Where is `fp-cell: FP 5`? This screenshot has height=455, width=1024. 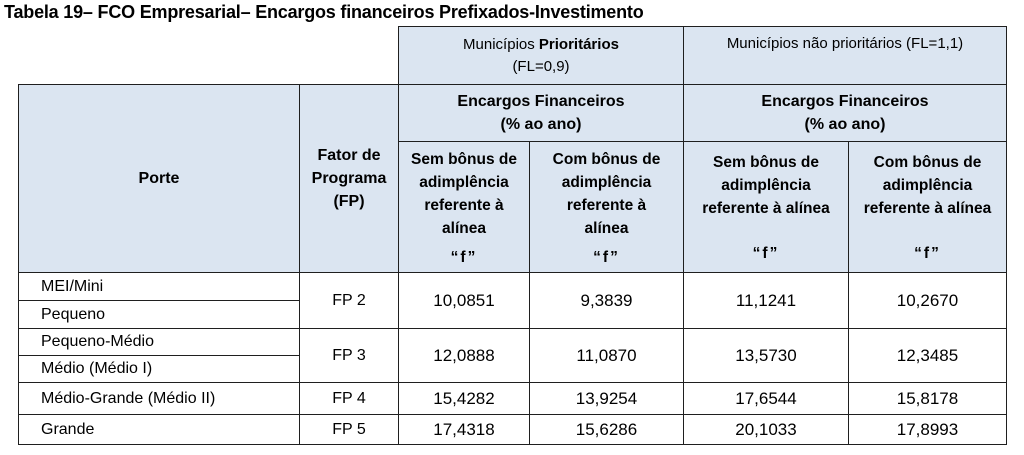 fp-cell: FP 5 is located at coordinates (349, 429).